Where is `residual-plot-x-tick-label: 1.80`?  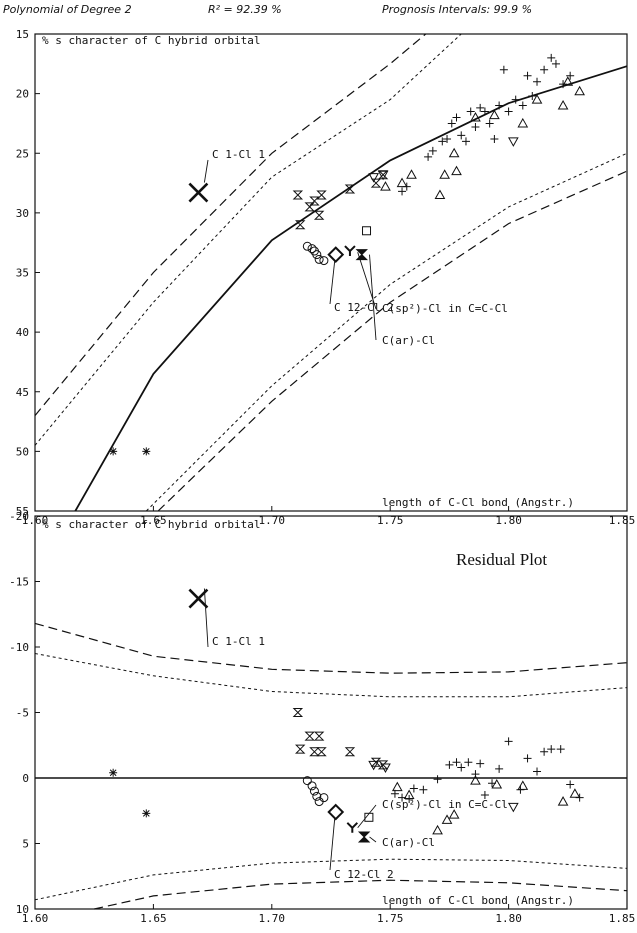 residual-plot-x-tick-label: 1.80 is located at coordinates (508, 918).